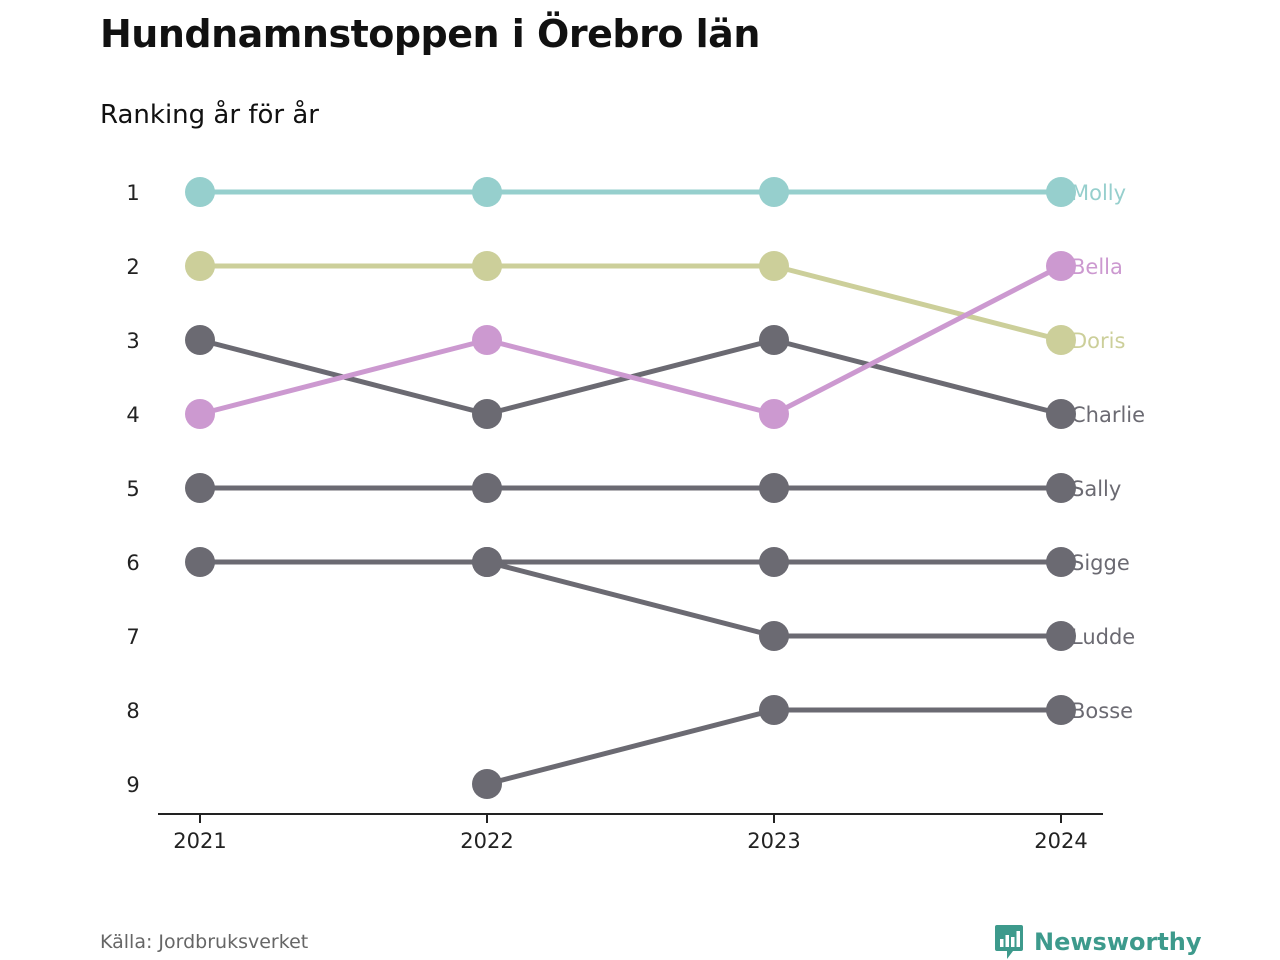  What do you see at coordinates (1098, 193) in the screenshot?
I see `series-label-molly: Molly` at bounding box center [1098, 193].